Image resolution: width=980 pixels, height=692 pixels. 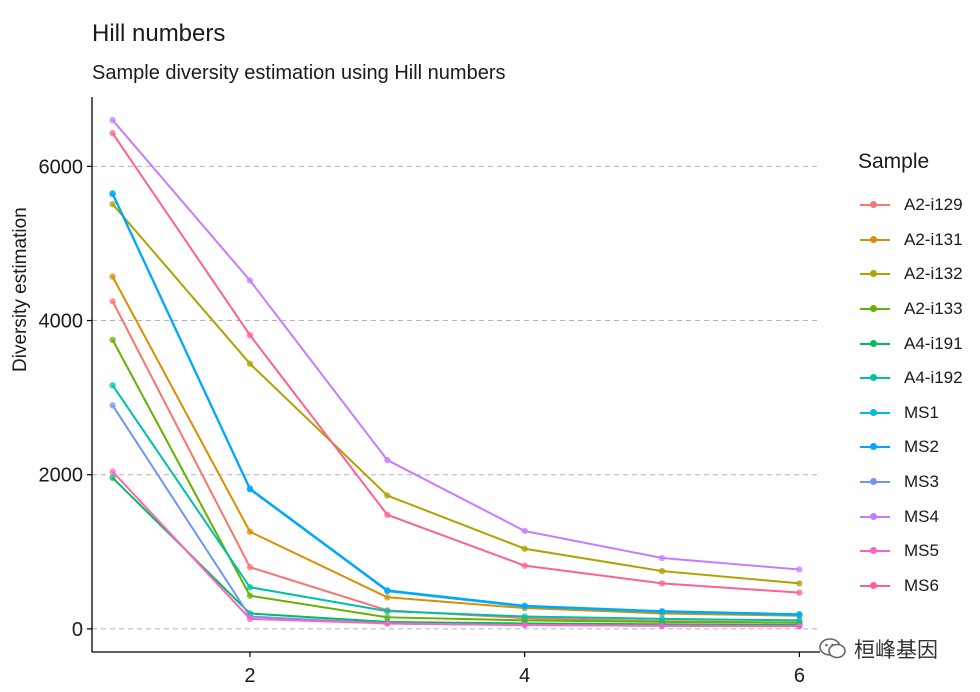 I want to click on legend-key-MS6, so click(x=877, y=586).